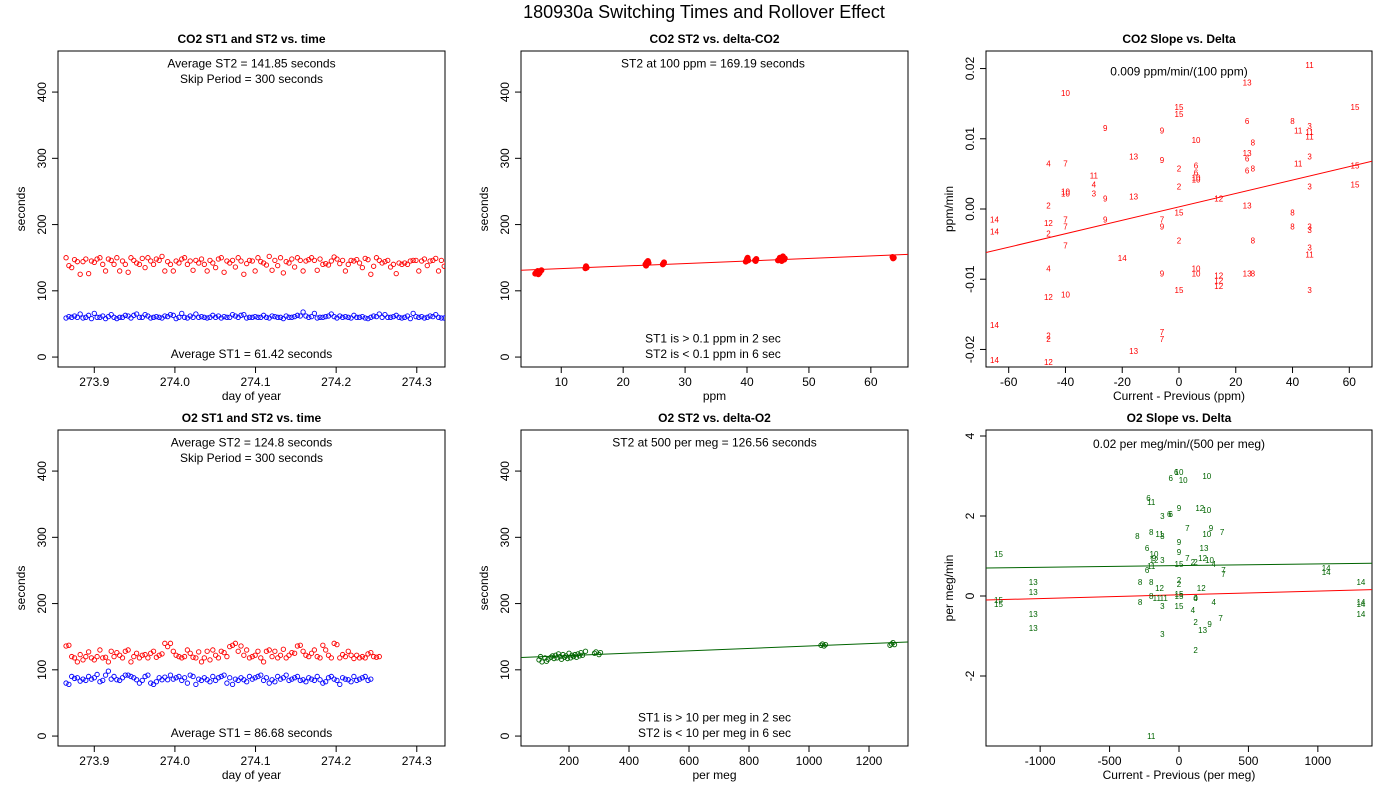 The width and height of the screenshot is (1400, 800). Describe the element at coordinates (42, 735) in the screenshot. I see `y-tick-label: 0` at that location.